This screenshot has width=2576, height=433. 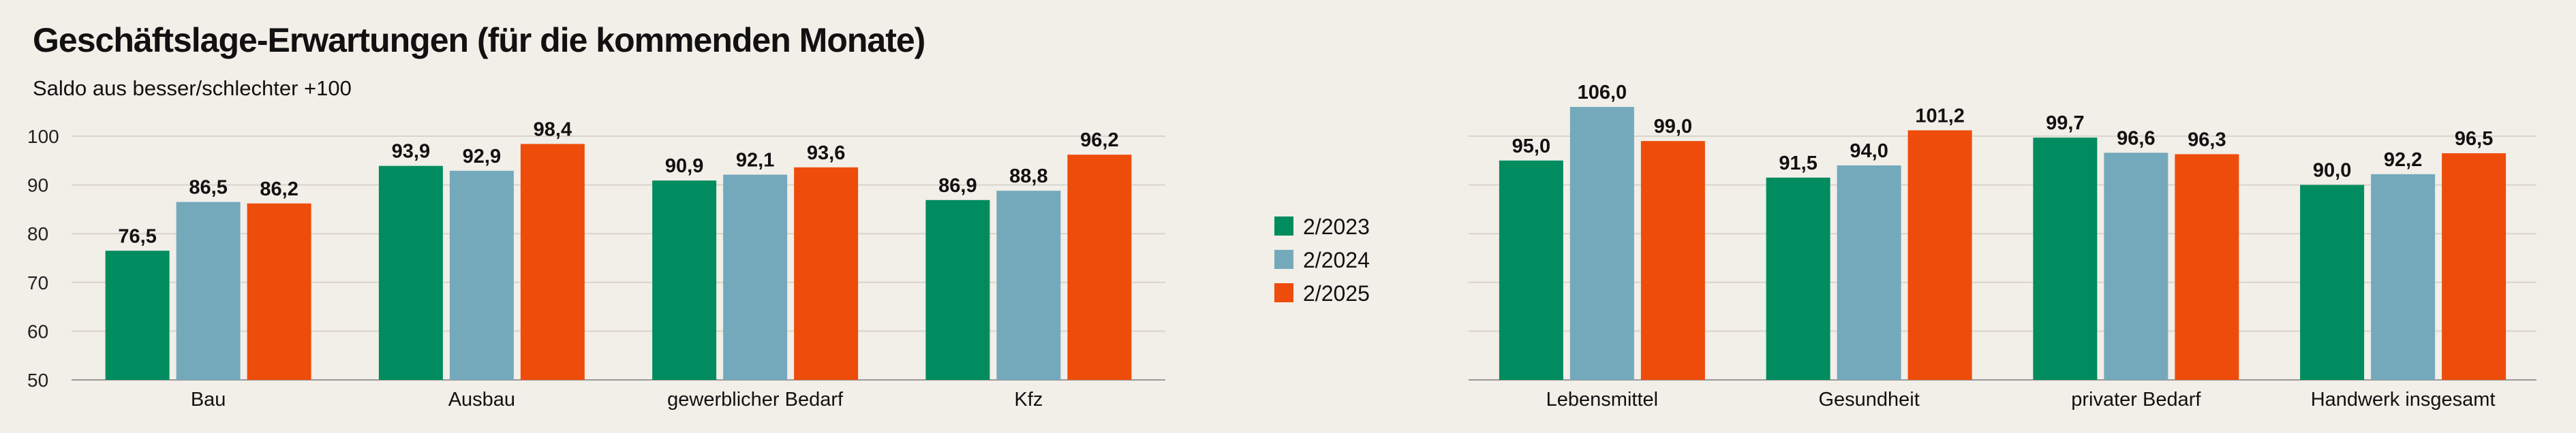 What do you see at coordinates (137, 236) in the screenshot?
I see `data-label: 76,5` at bounding box center [137, 236].